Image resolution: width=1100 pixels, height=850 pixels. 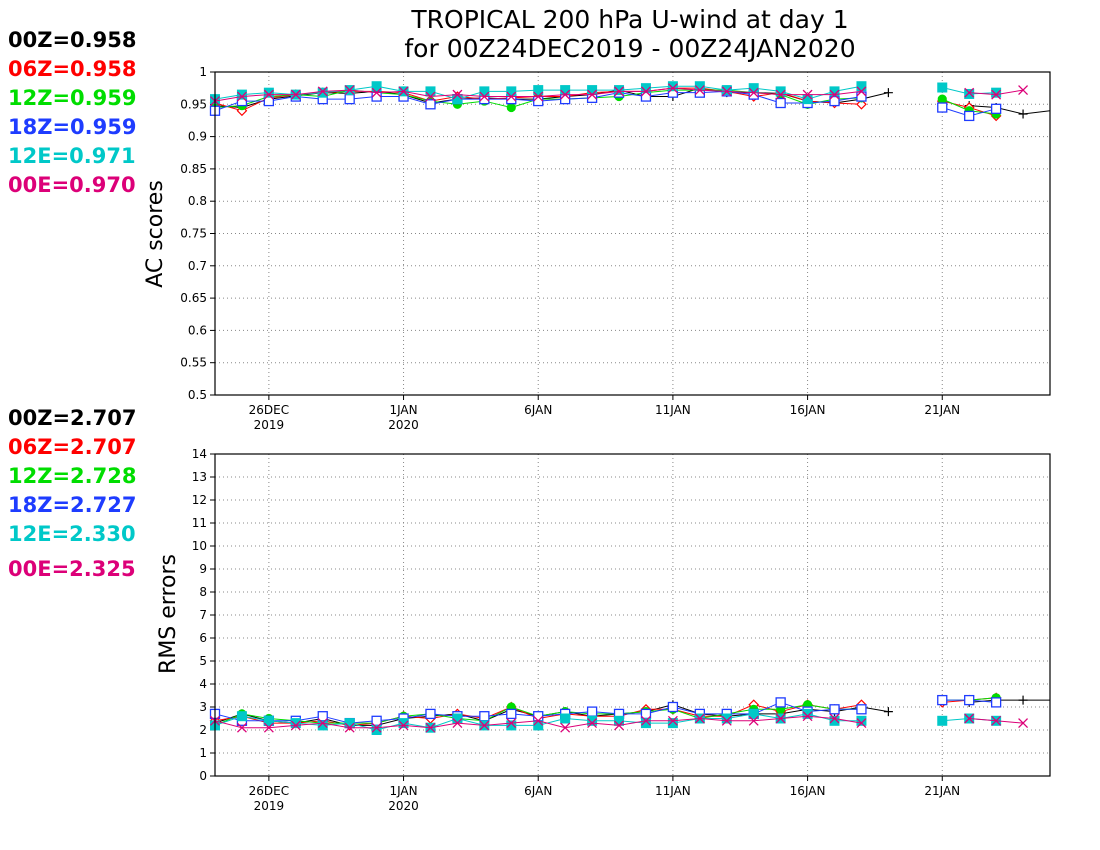 I want to click on rms-y-tick-label: 7, so click(x=203, y=615).